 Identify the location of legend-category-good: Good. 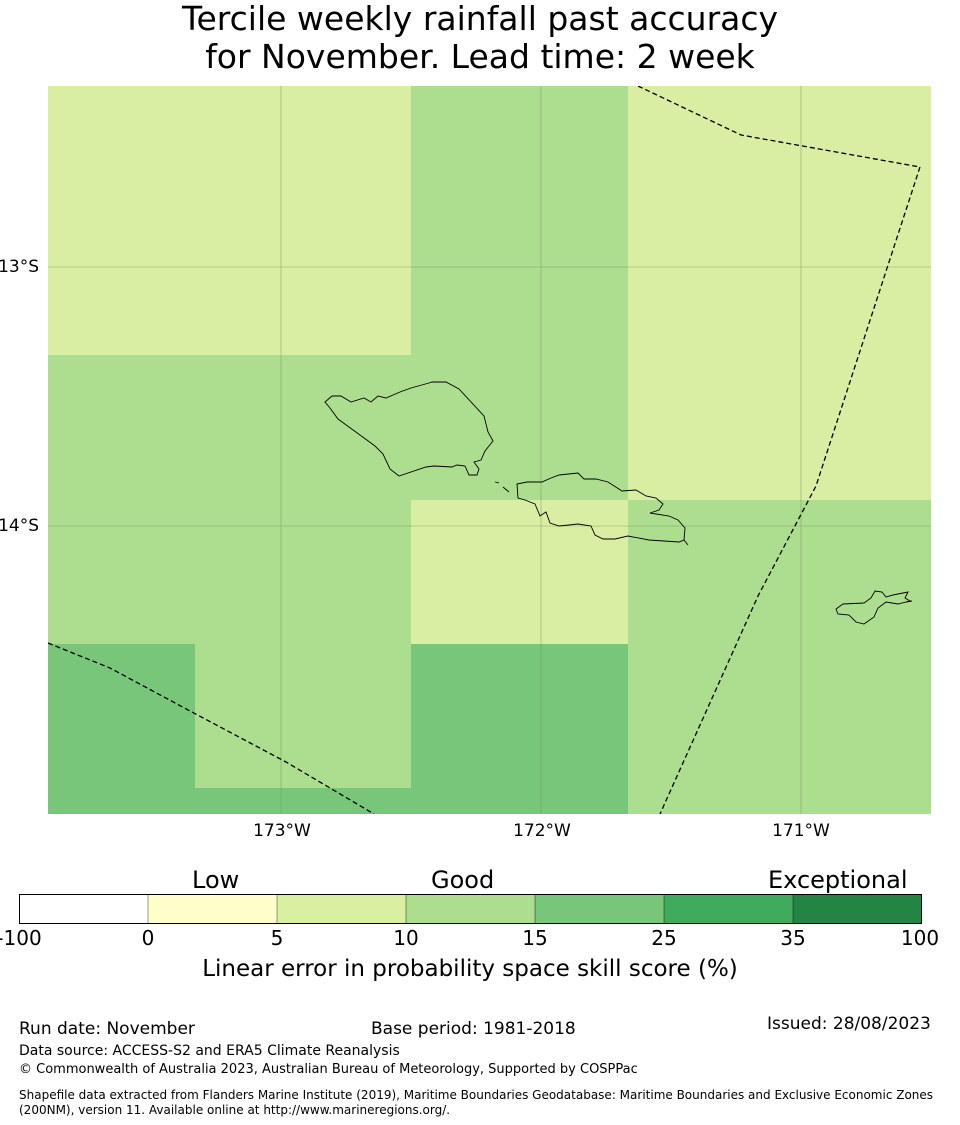
(463, 880).